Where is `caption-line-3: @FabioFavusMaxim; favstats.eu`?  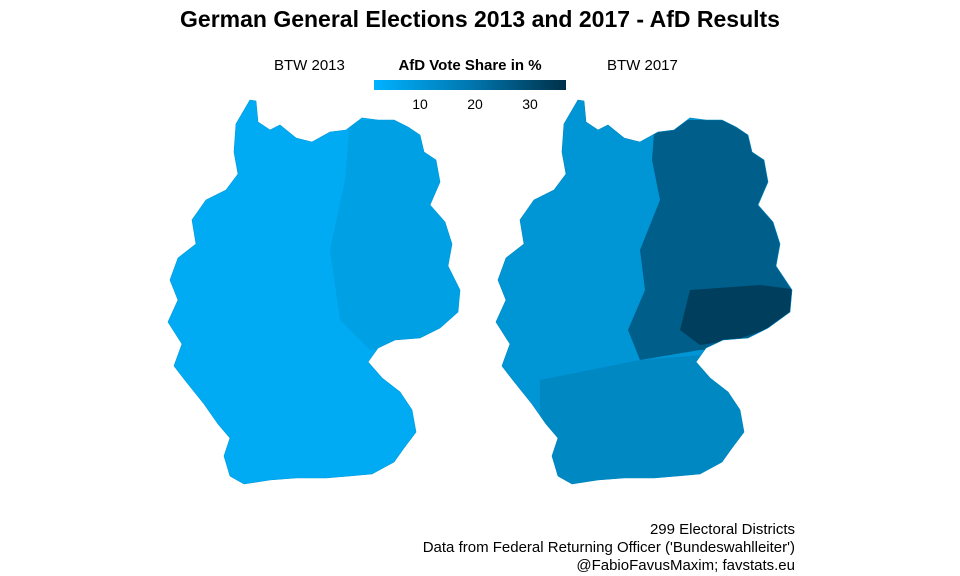 caption-line-3: @FabioFavusMaxim; favstats.eu is located at coordinates (685, 565).